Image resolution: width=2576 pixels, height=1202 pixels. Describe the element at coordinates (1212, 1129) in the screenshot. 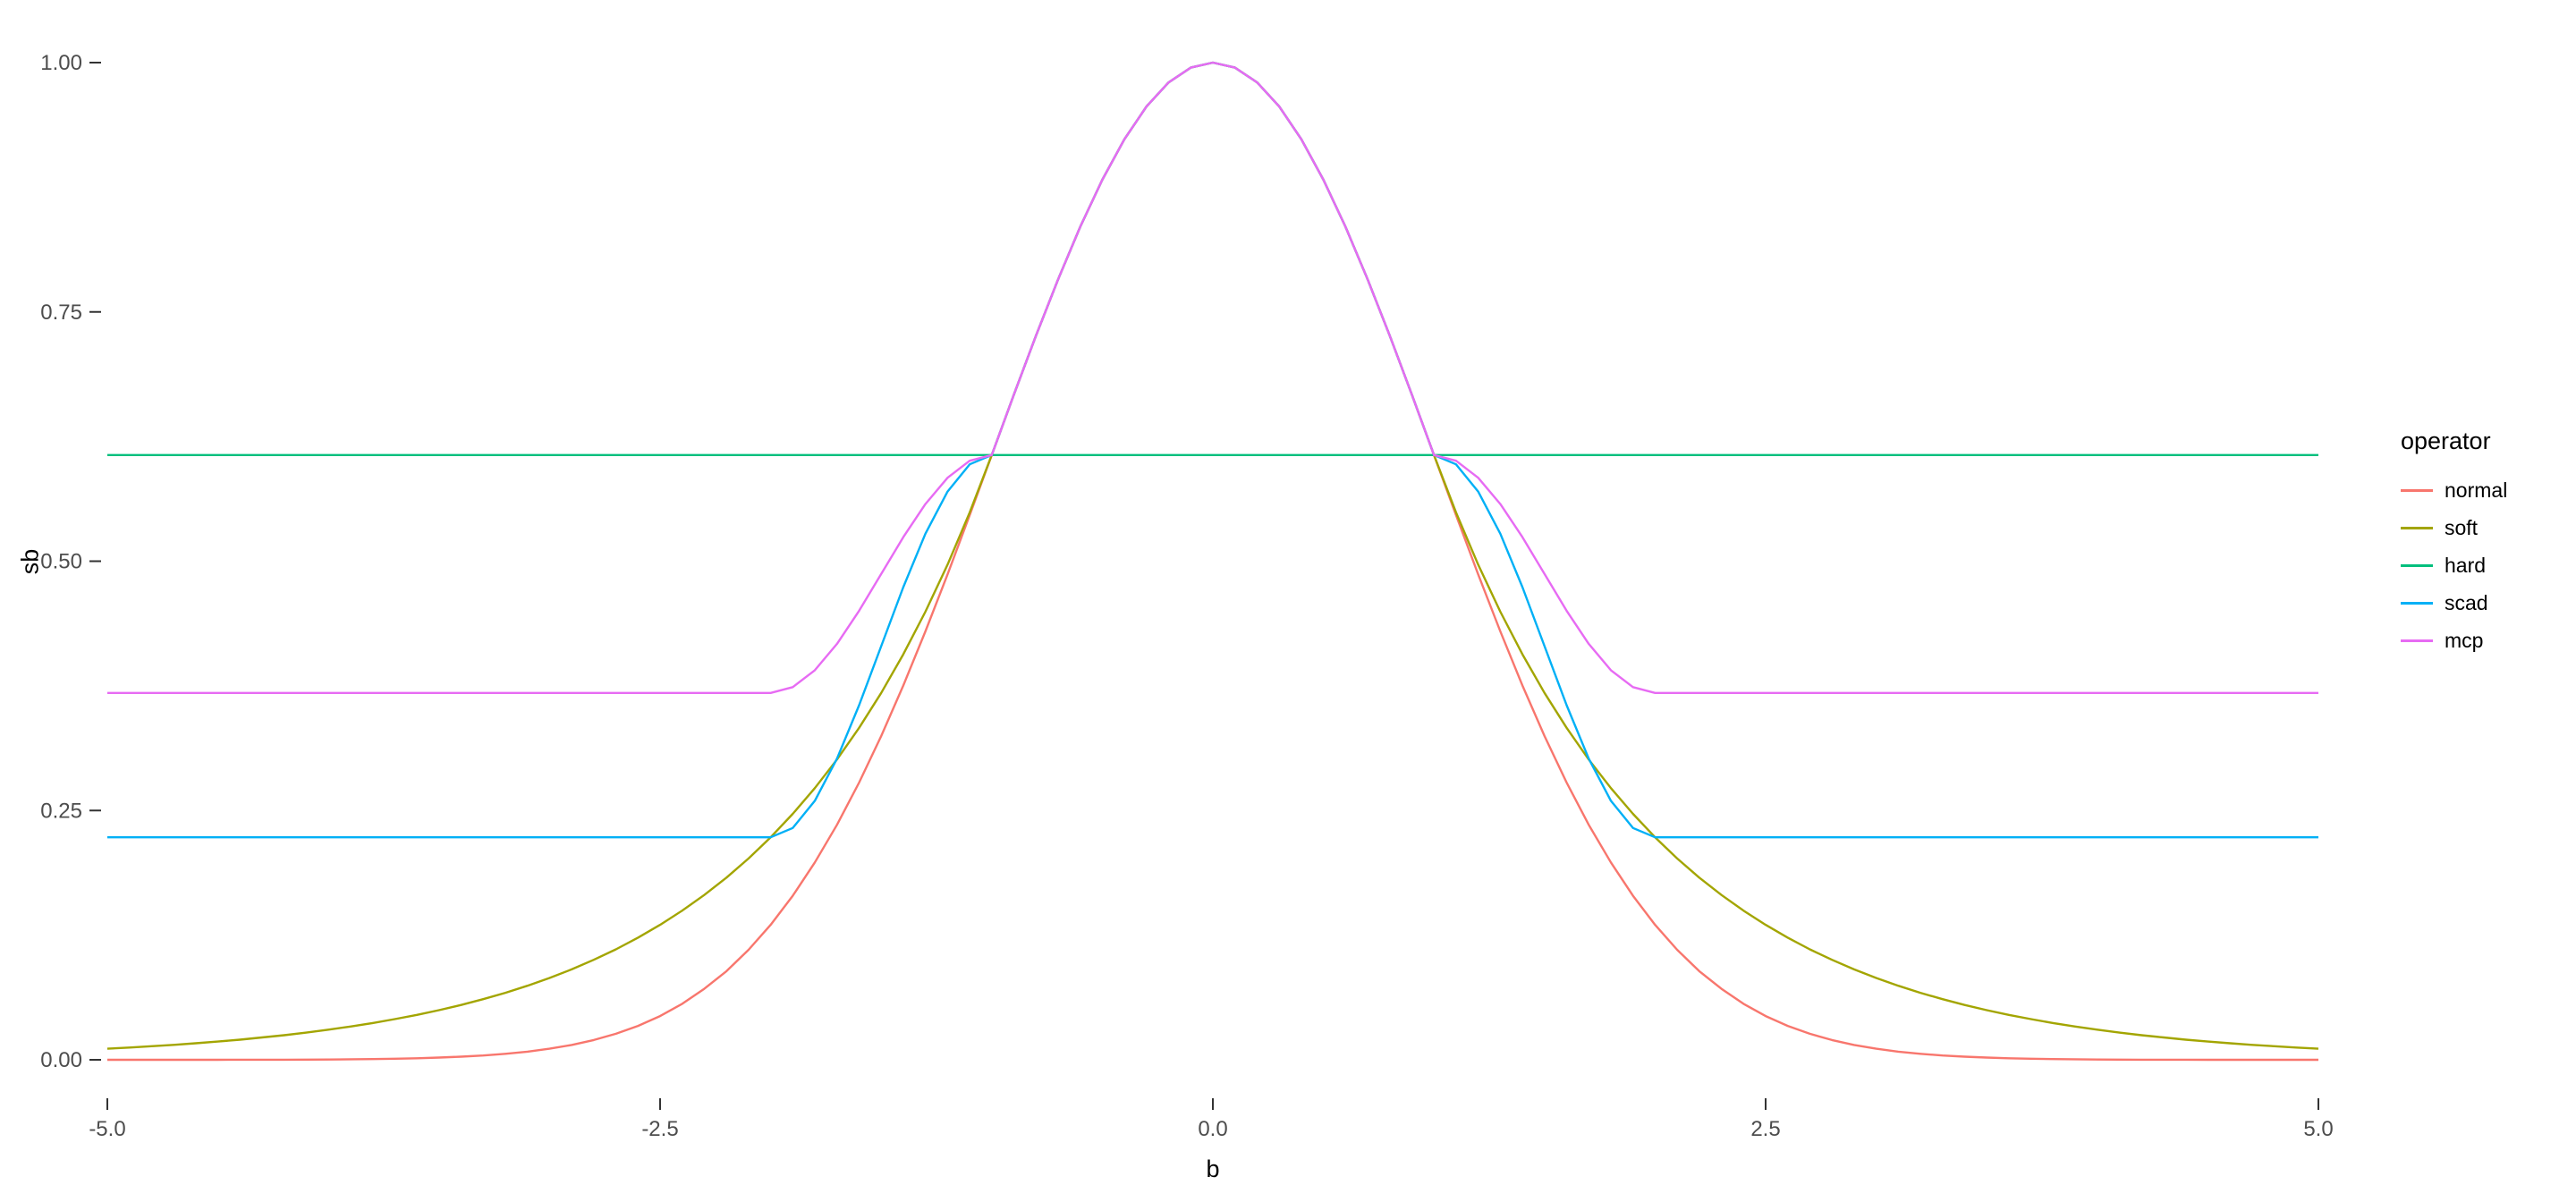

I see `x-tick-label: 0.0` at that location.